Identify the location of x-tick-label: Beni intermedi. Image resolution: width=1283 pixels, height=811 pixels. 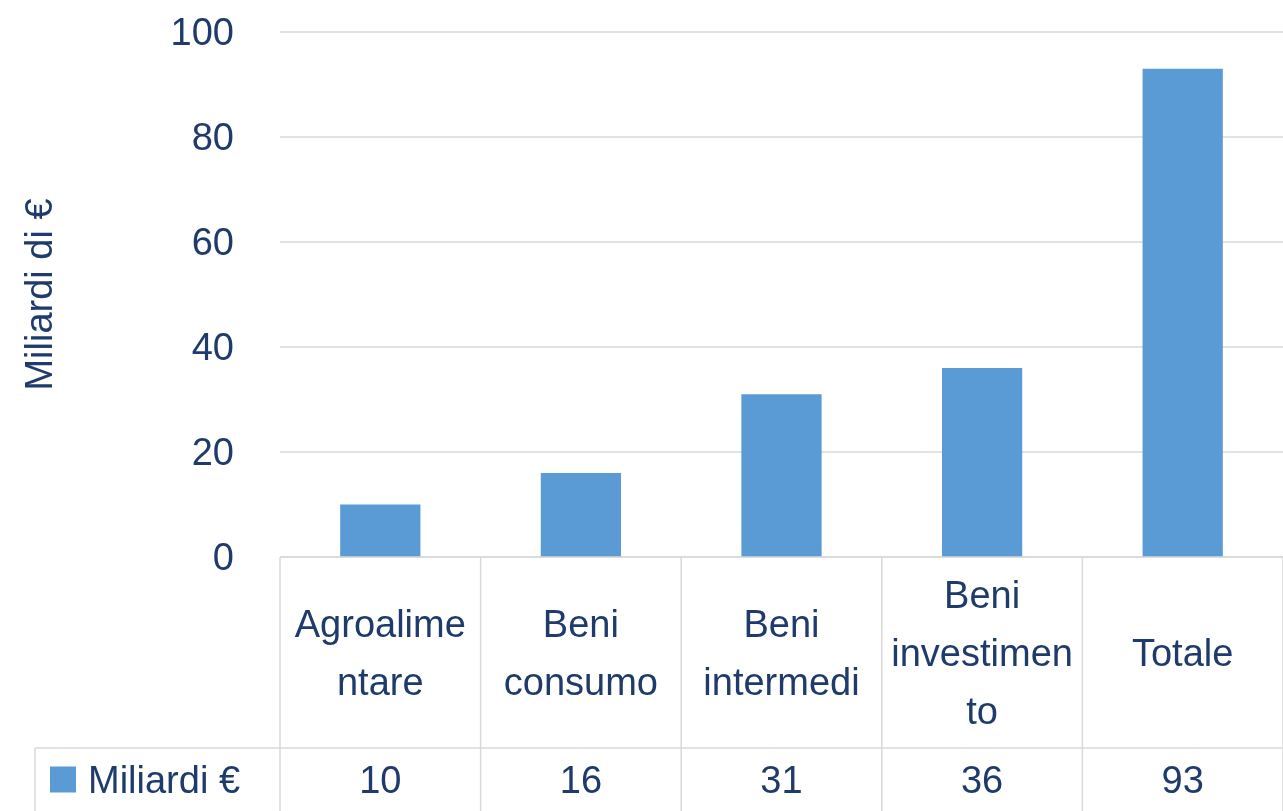
(781, 652).